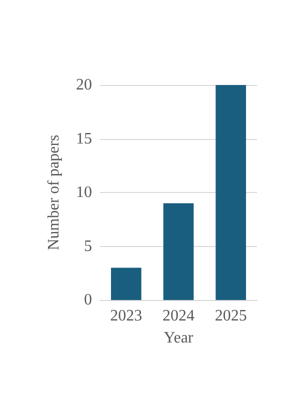 The height and width of the screenshot is (395, 281). Describe the element at coordinates (88, 300) in the screenshot. I see `y-tick-label: 0` at that location.